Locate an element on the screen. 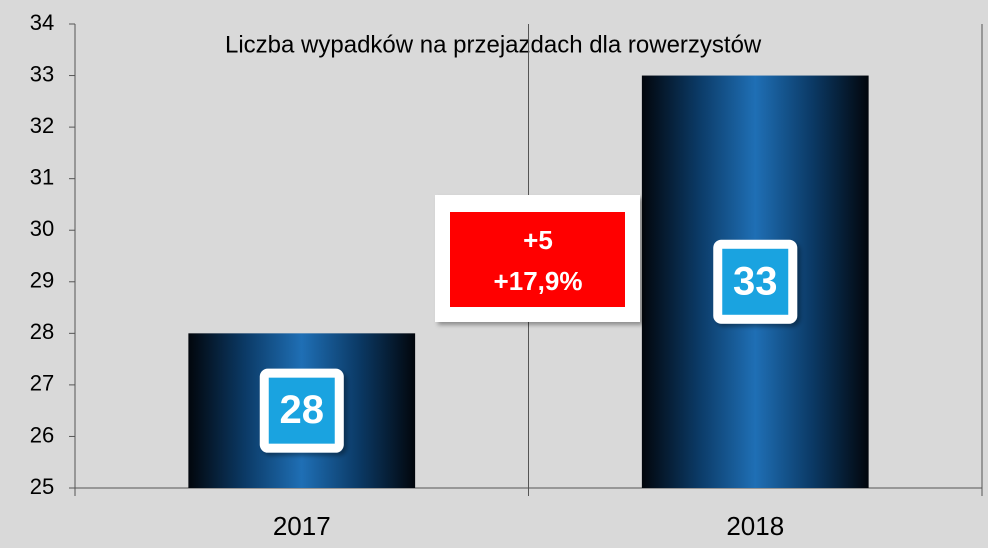 This screenshot has height=548, width=988. y-tick-label: 34 is located at coordinates (42, 22).